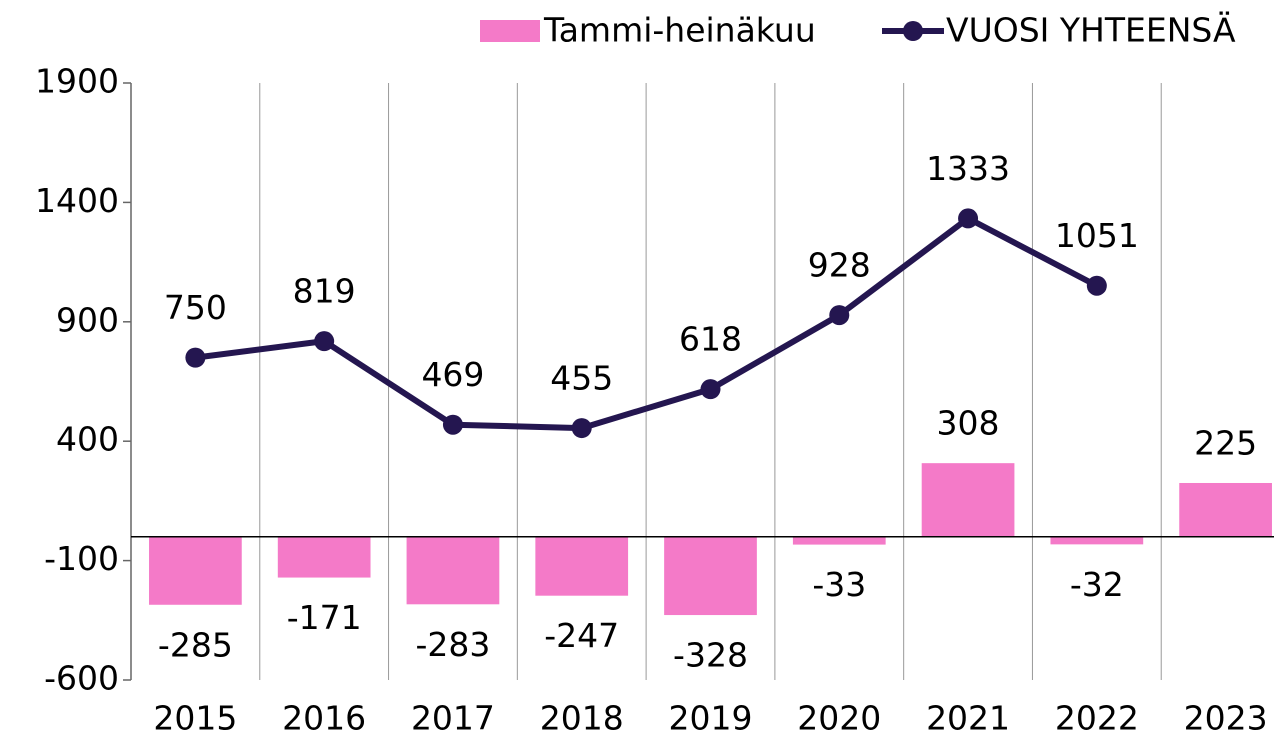 The height and width of the screenshot is (740, 1274). What do you see at coordinates (87, 319) in the screenshot?
I see `y-tick-label: 900` at bounding box center [87, 319].